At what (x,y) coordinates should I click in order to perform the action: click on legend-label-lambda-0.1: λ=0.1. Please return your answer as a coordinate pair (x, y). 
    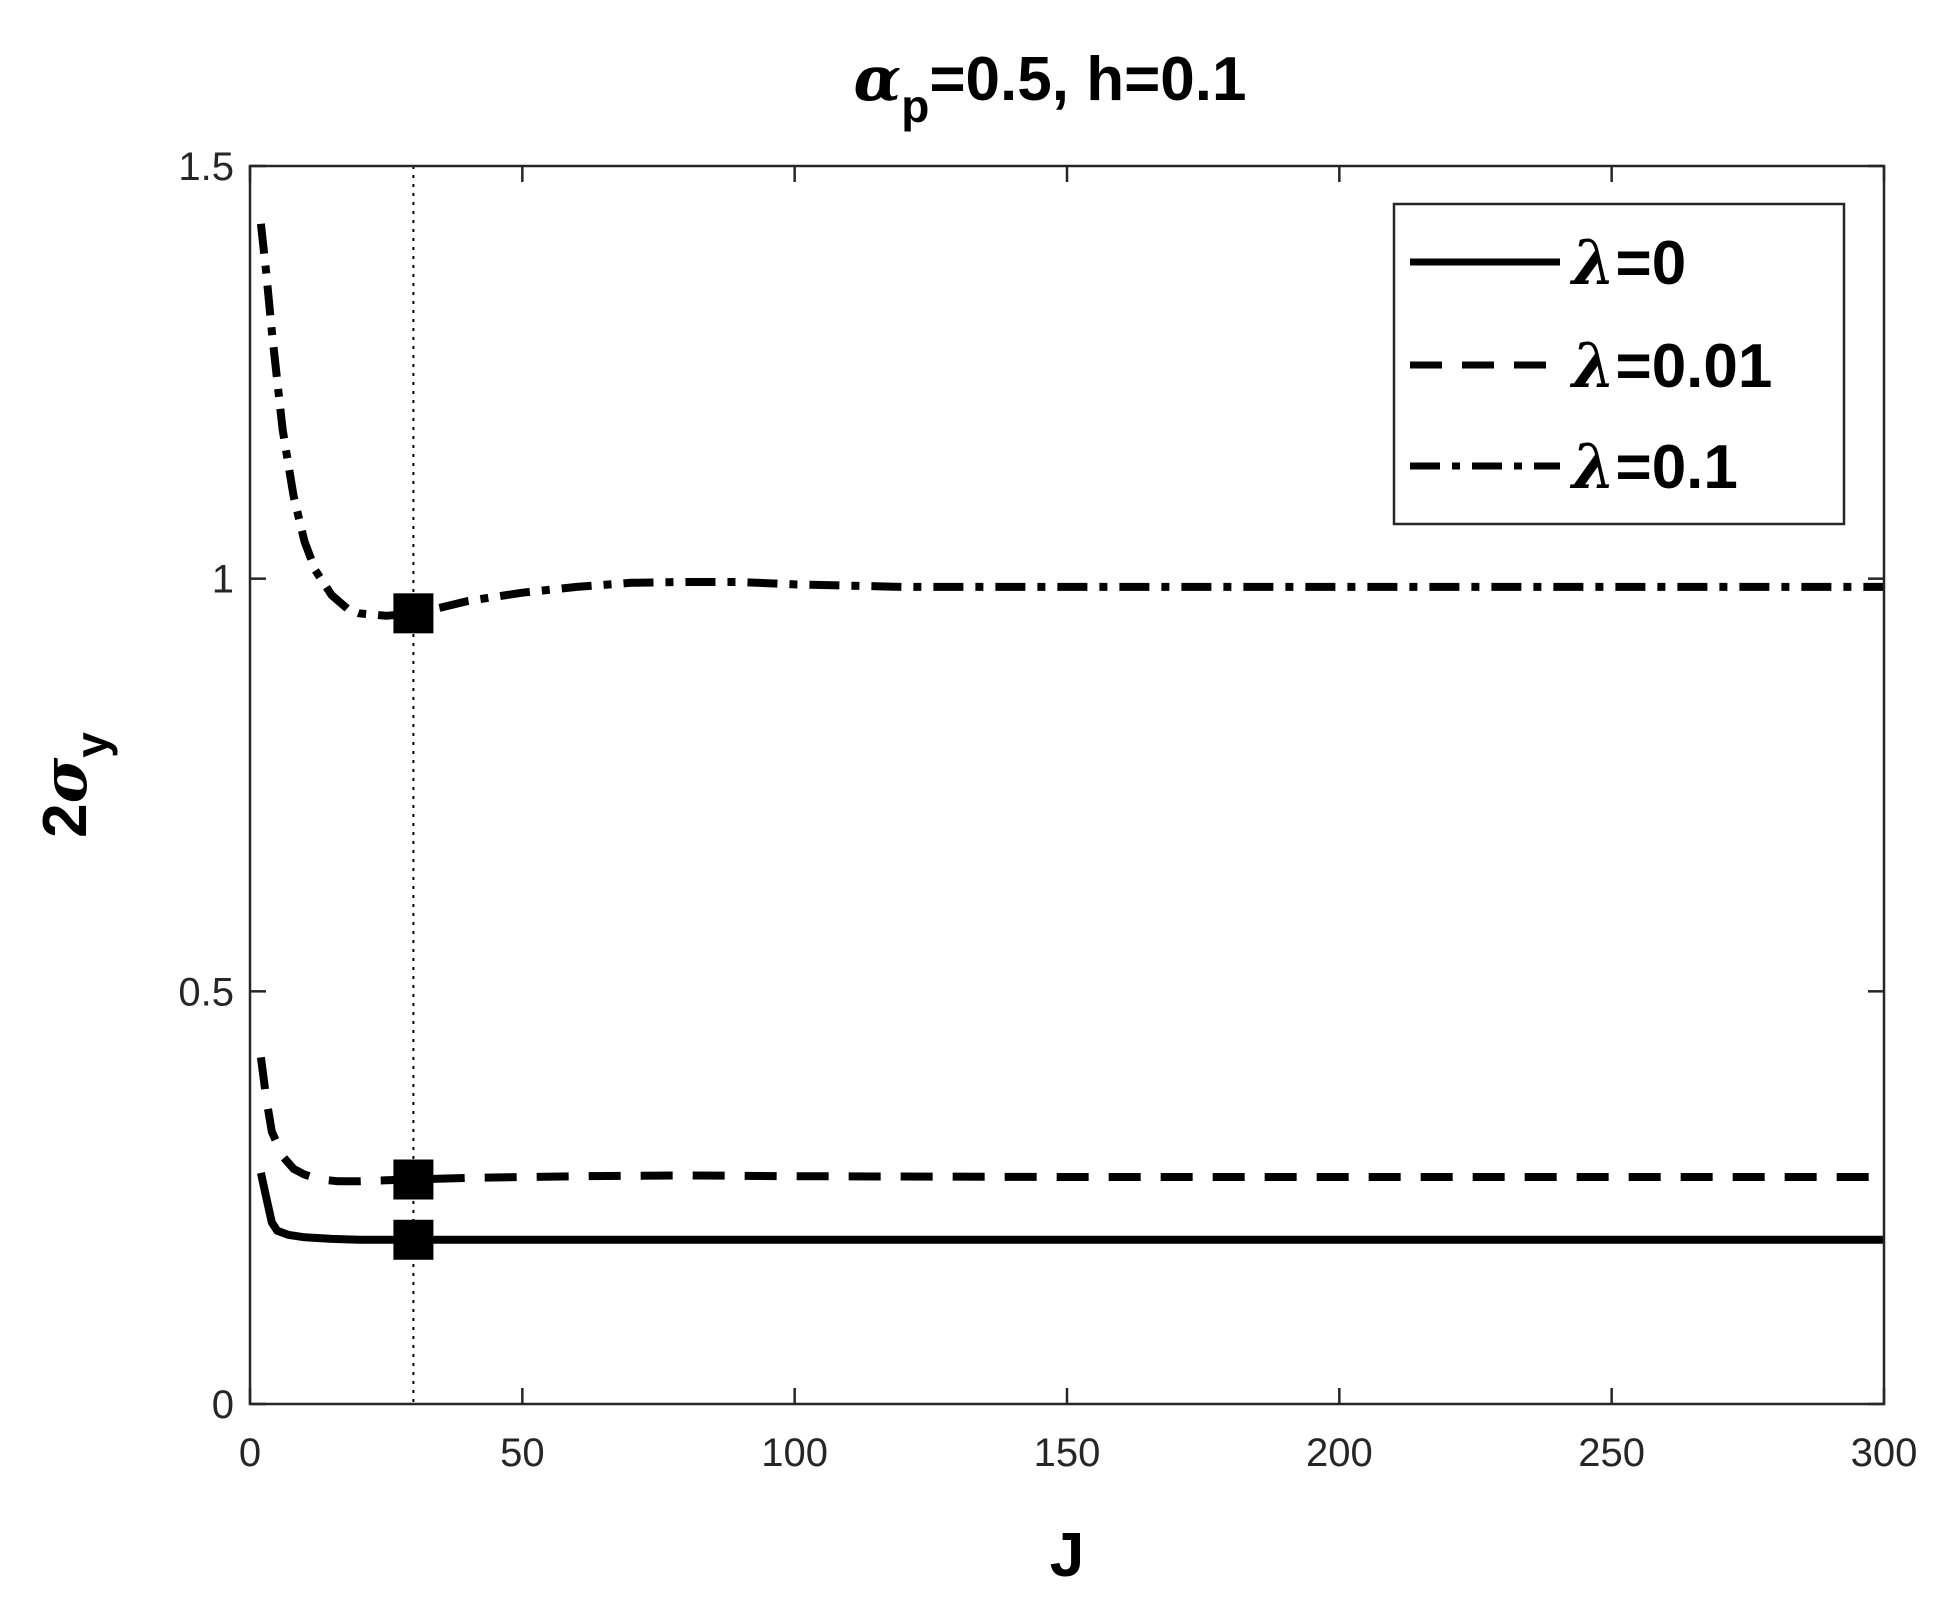
    Looking at the image, I should click on (1653, 466).